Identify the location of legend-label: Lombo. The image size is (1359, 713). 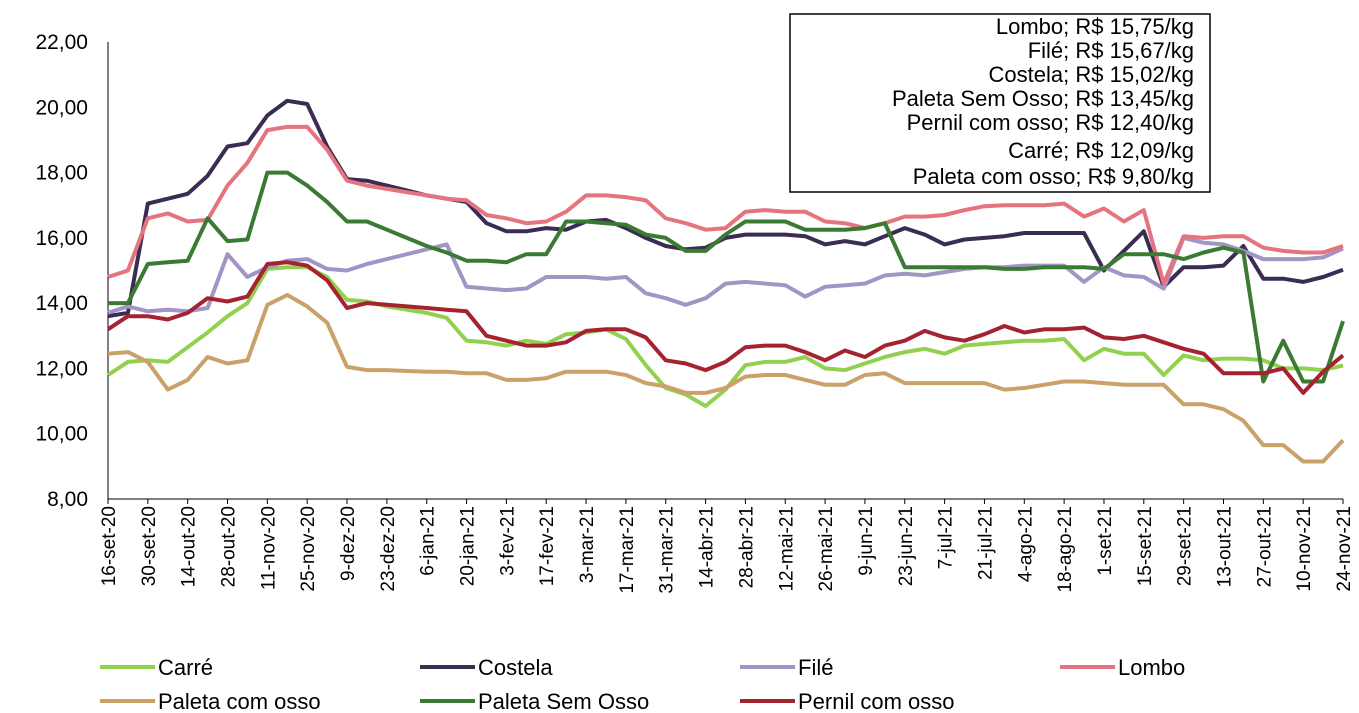
(1151, 667).